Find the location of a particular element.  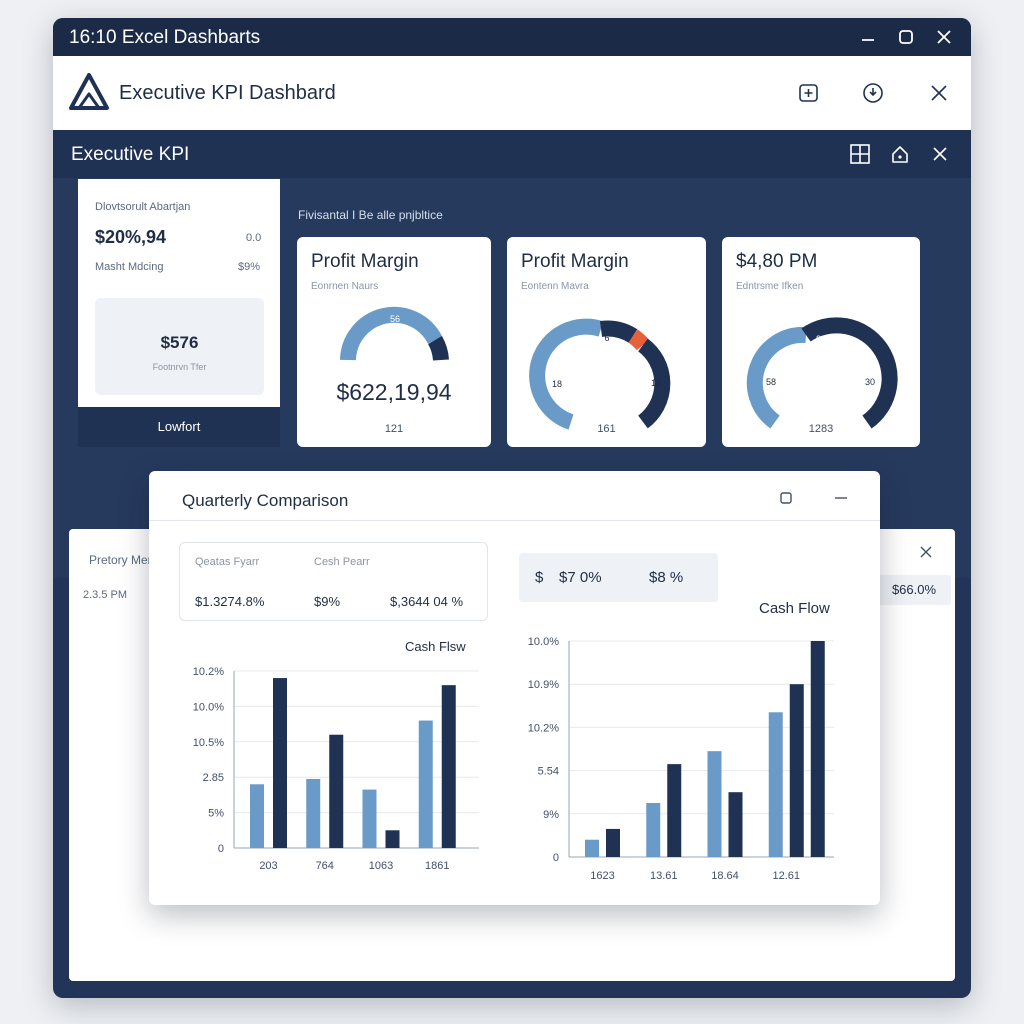

gauge-top-label: 6 is located at coordinates (606, 338).